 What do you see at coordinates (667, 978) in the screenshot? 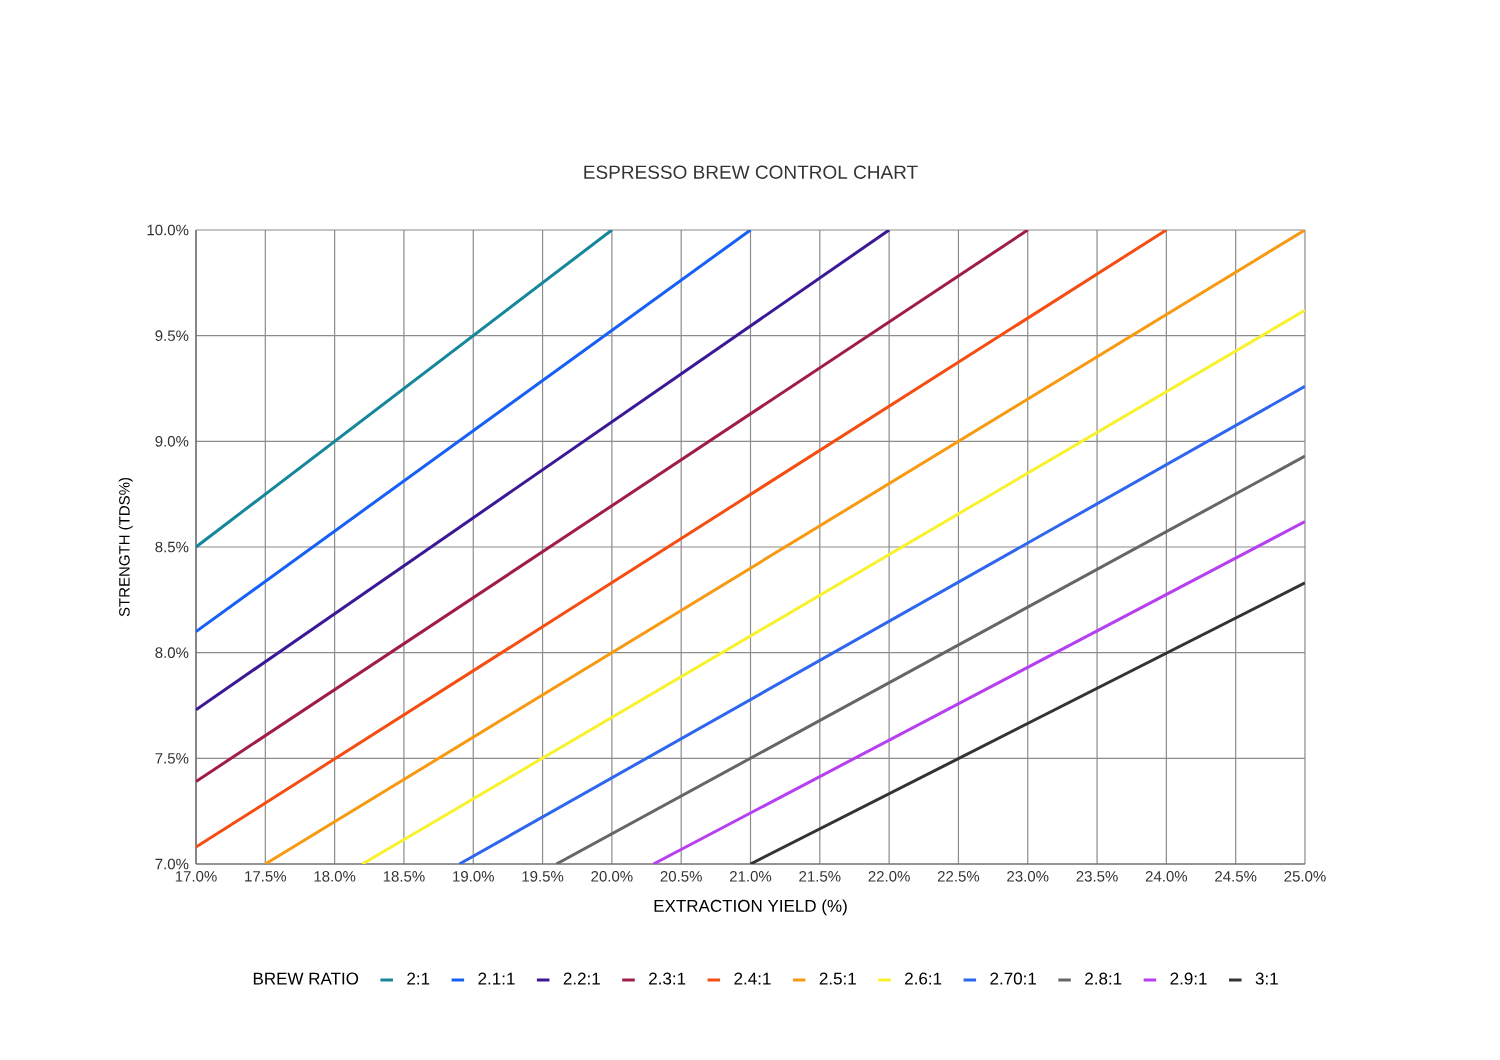
I see `legend-label: 2.3:1` at bounding box center [667, 978].